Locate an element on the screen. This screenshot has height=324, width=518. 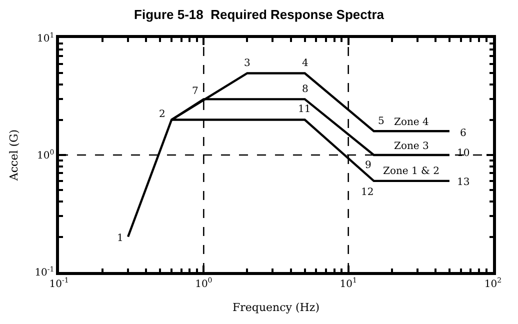
annotation: 2 is located at coordinates (162, 114).